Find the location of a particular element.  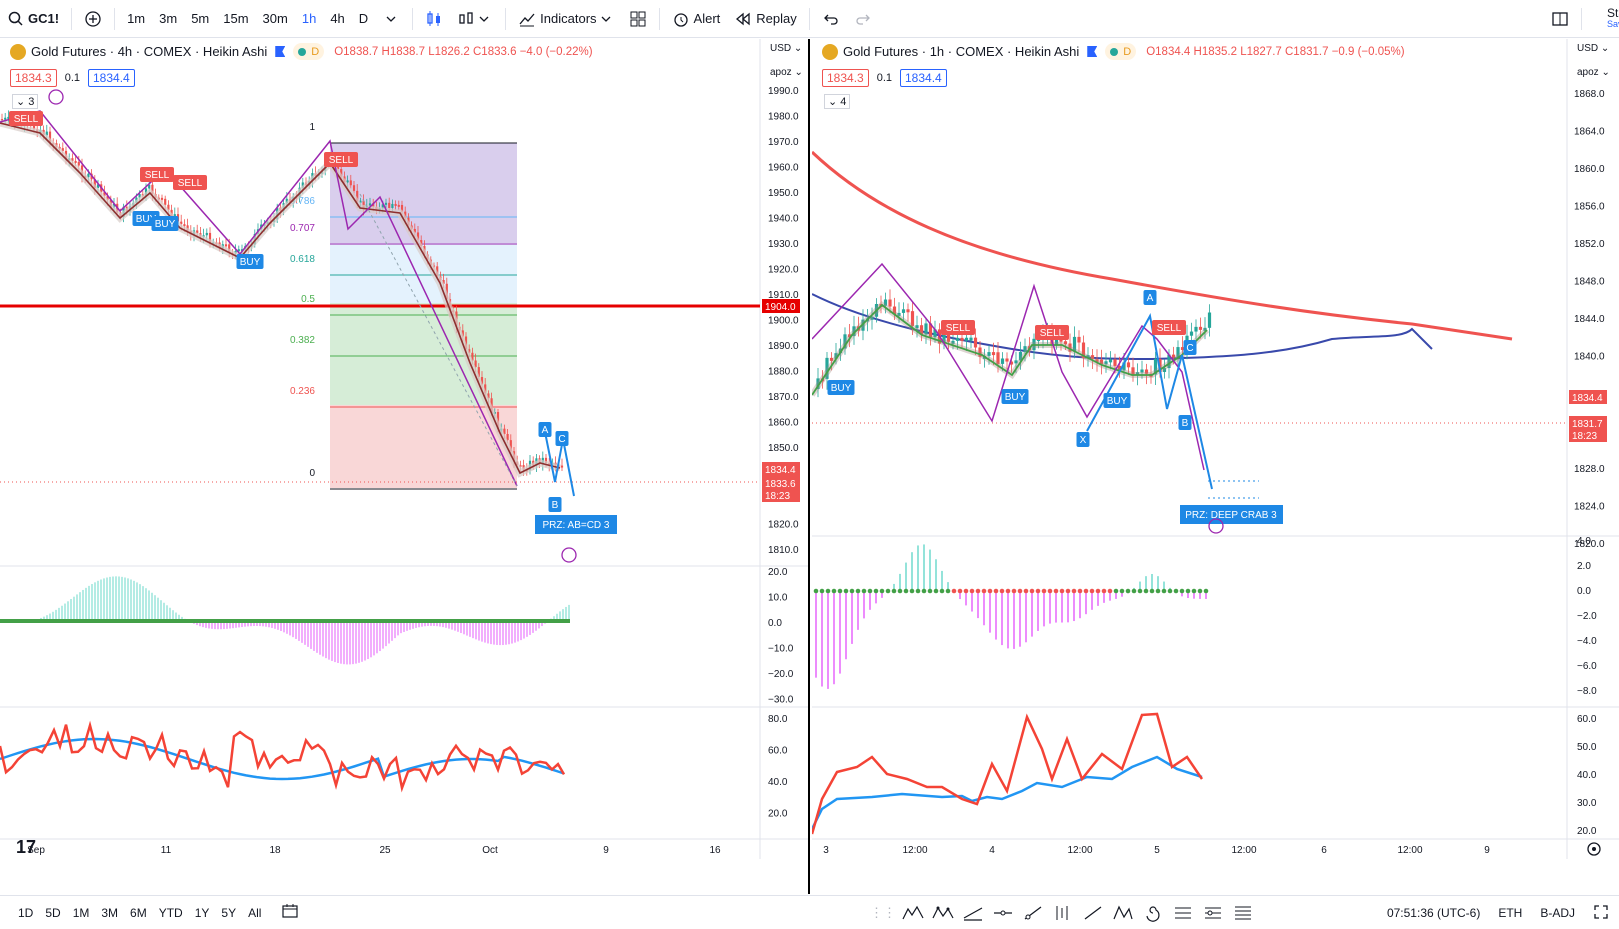

ray-tool-icon is located at coordinates (1033, 913).